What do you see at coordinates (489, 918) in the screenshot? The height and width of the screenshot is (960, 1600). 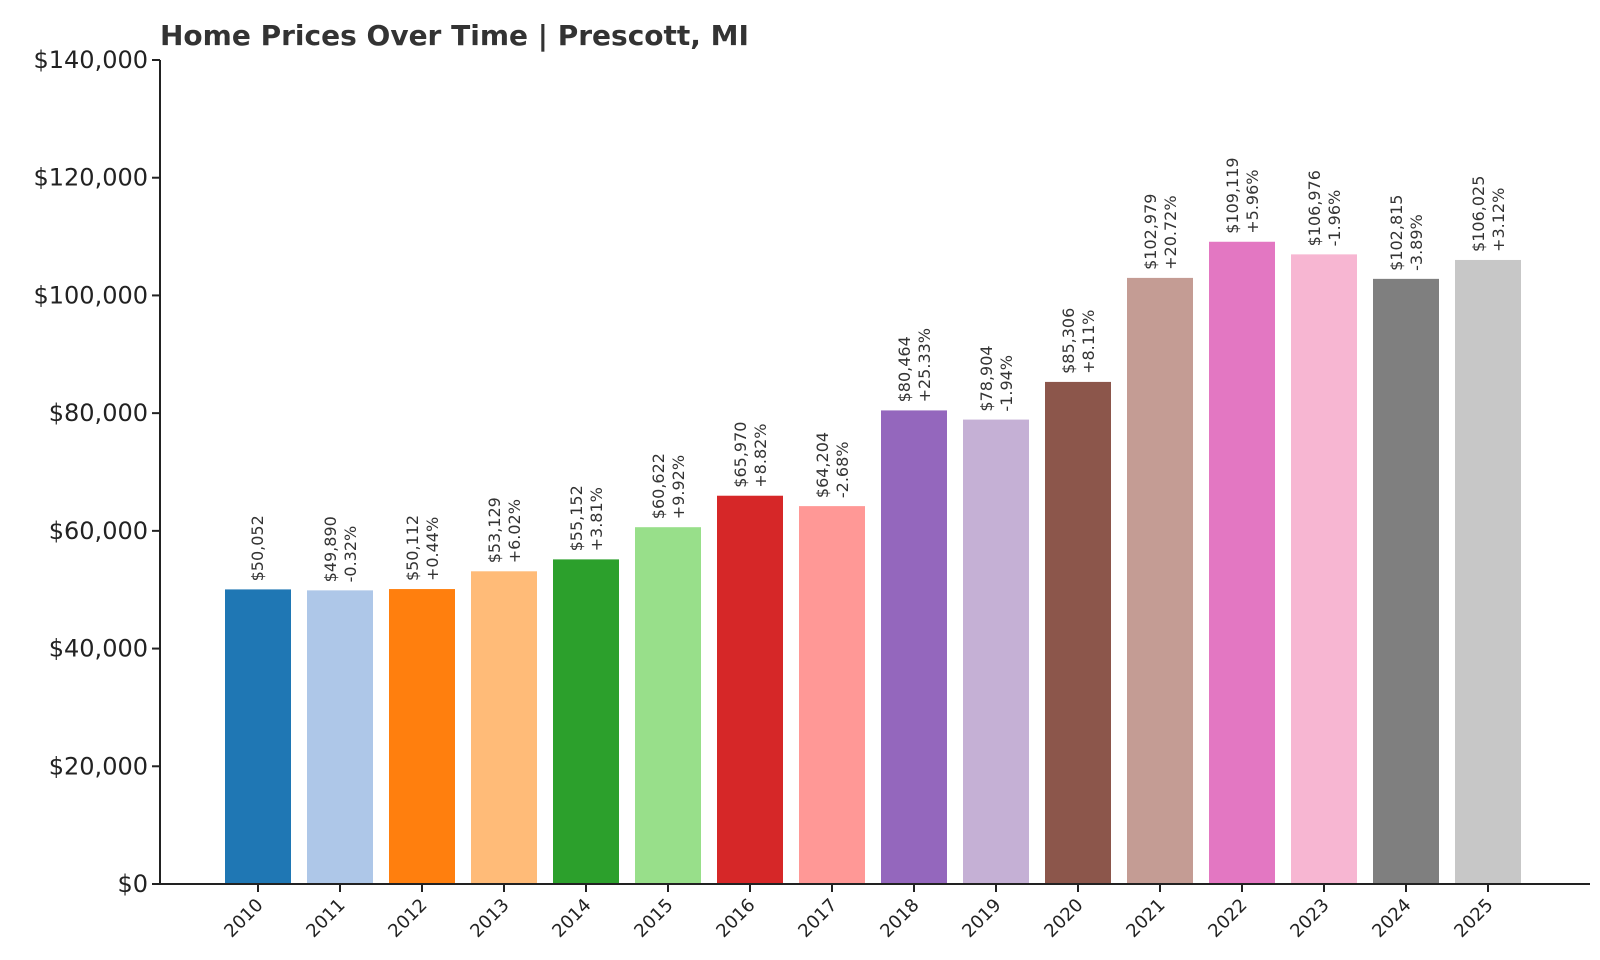 I see `x-tick-label: 2013` at bounding box center [489, 918].